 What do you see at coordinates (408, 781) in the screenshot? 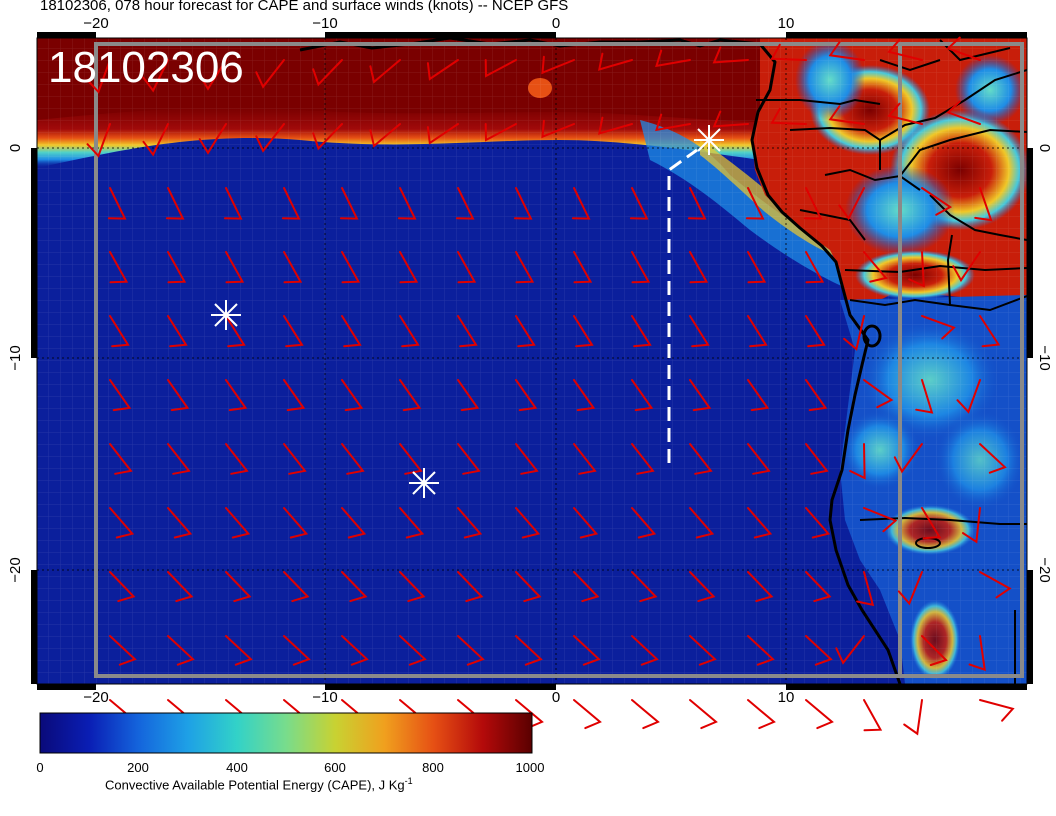
I see `colorbar-label-unit-exponent: -1` at bounding box center [408, 781].